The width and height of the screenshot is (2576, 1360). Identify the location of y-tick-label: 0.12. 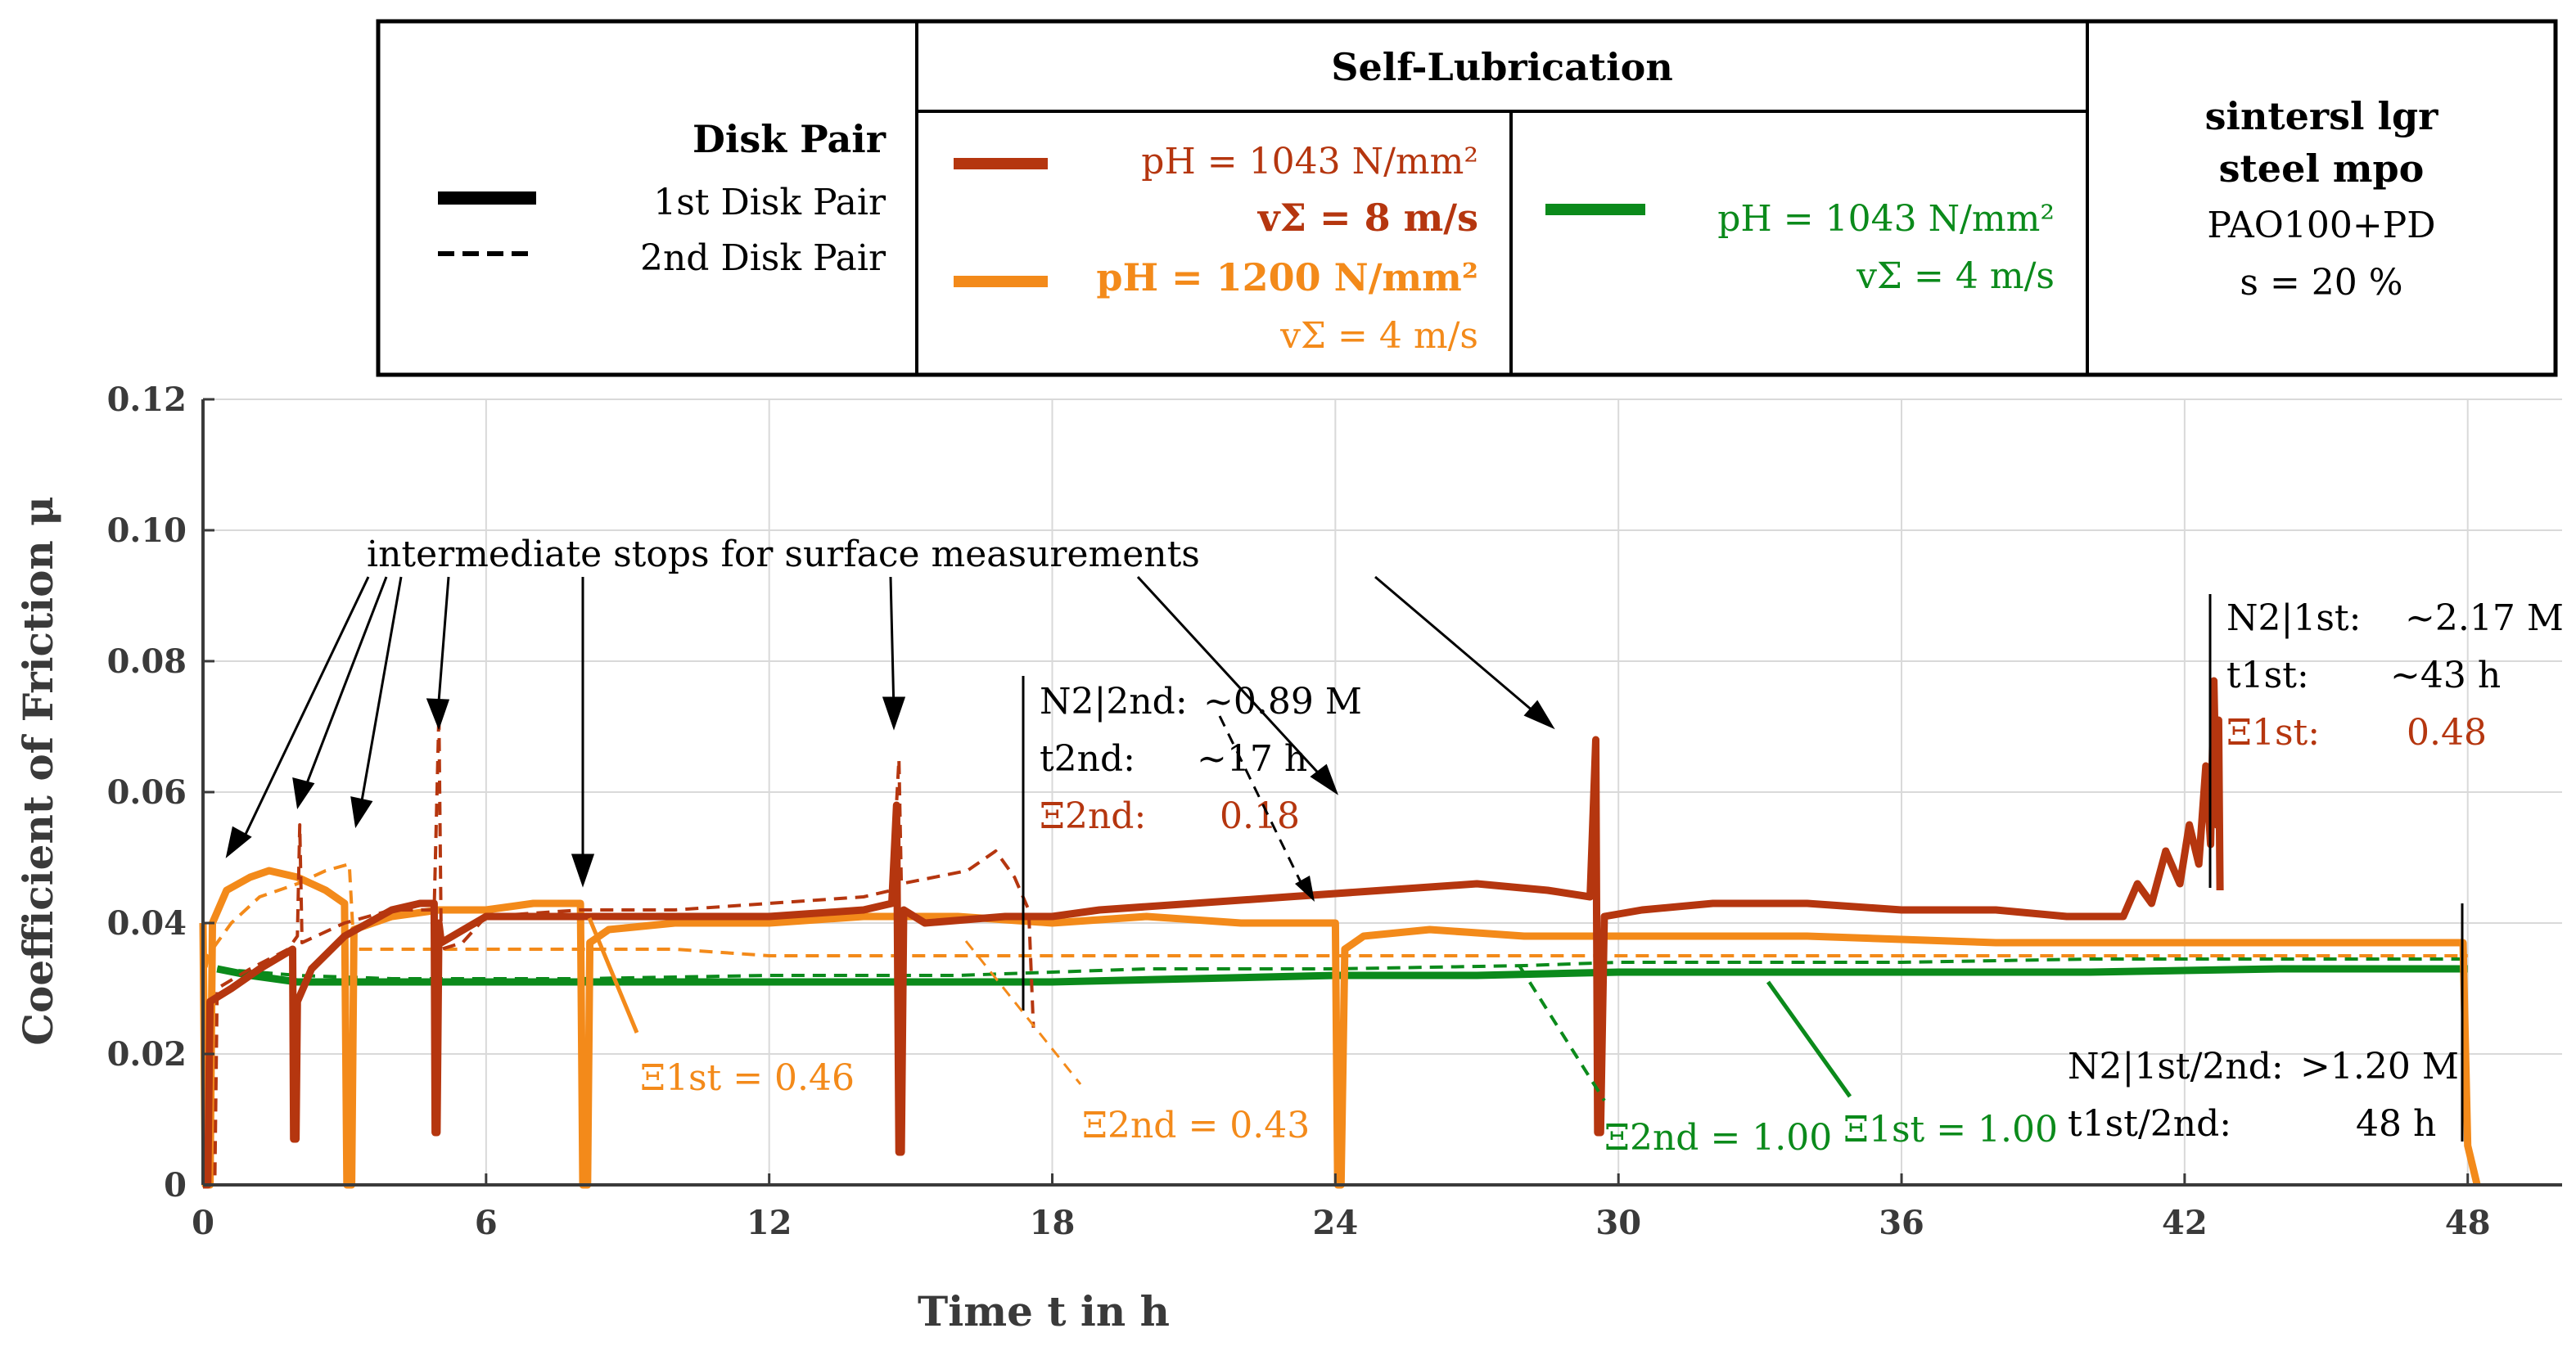
(147, 400).